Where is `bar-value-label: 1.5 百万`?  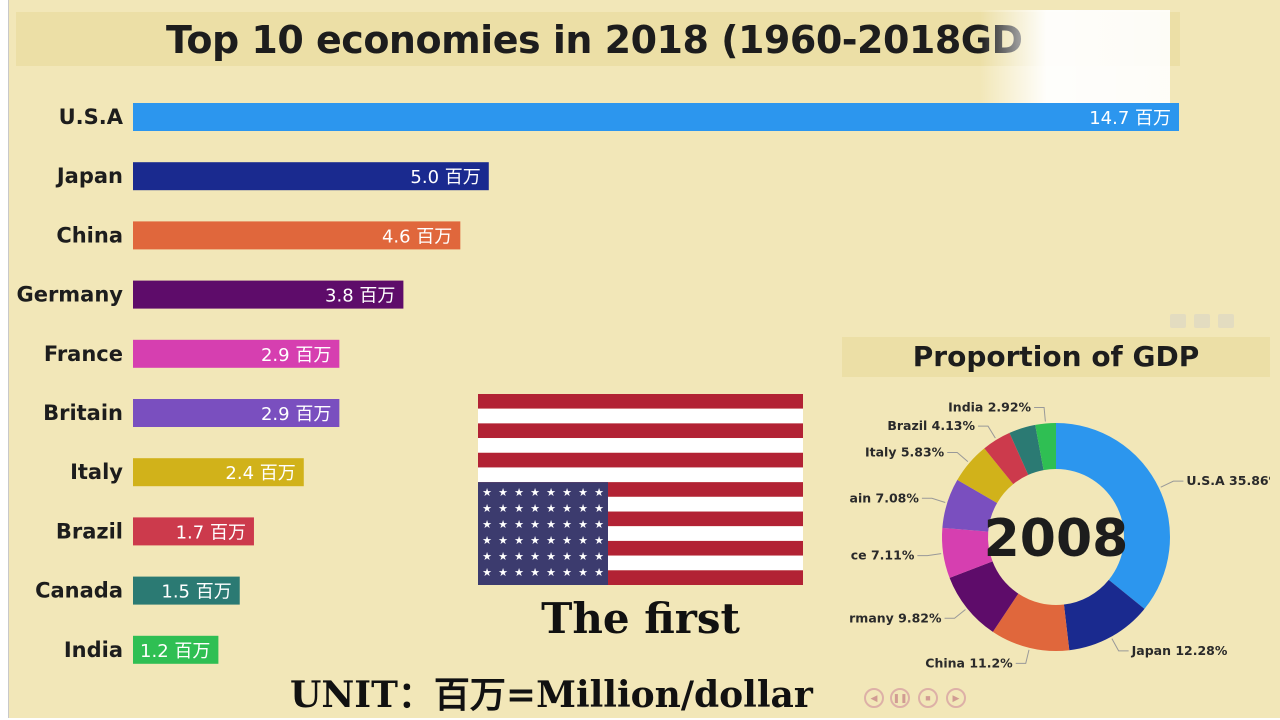
bar-value-label: 1.5 百万 is located at coordinates (196, 592).